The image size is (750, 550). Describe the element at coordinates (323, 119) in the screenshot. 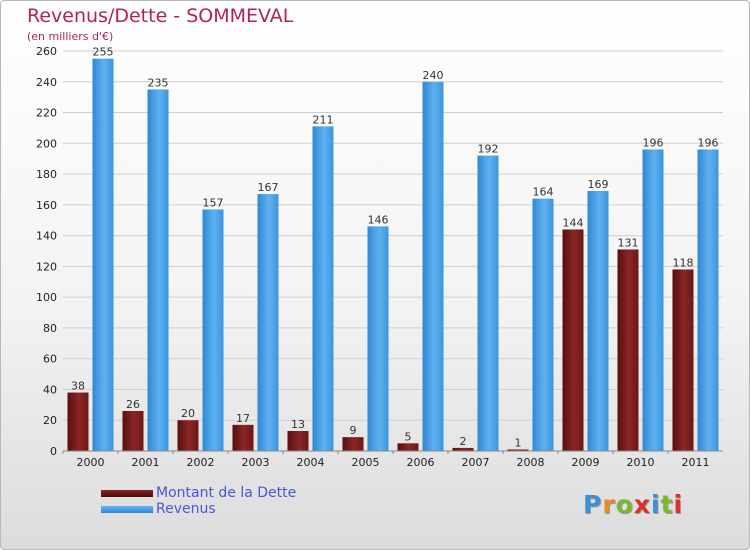

I see `data-label-revenus: 211` at that location.